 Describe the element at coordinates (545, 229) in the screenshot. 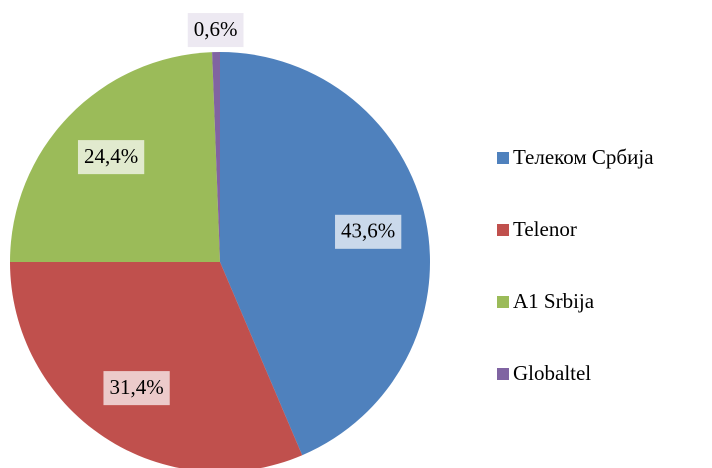

I see `legend-label: Telenor` at that location.